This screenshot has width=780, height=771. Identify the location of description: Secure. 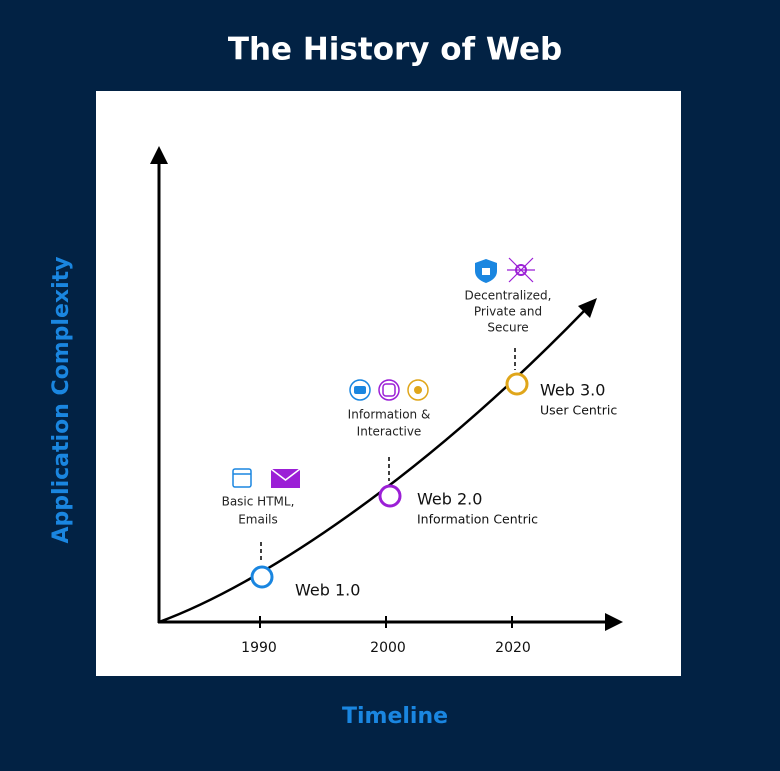
(507, 328).